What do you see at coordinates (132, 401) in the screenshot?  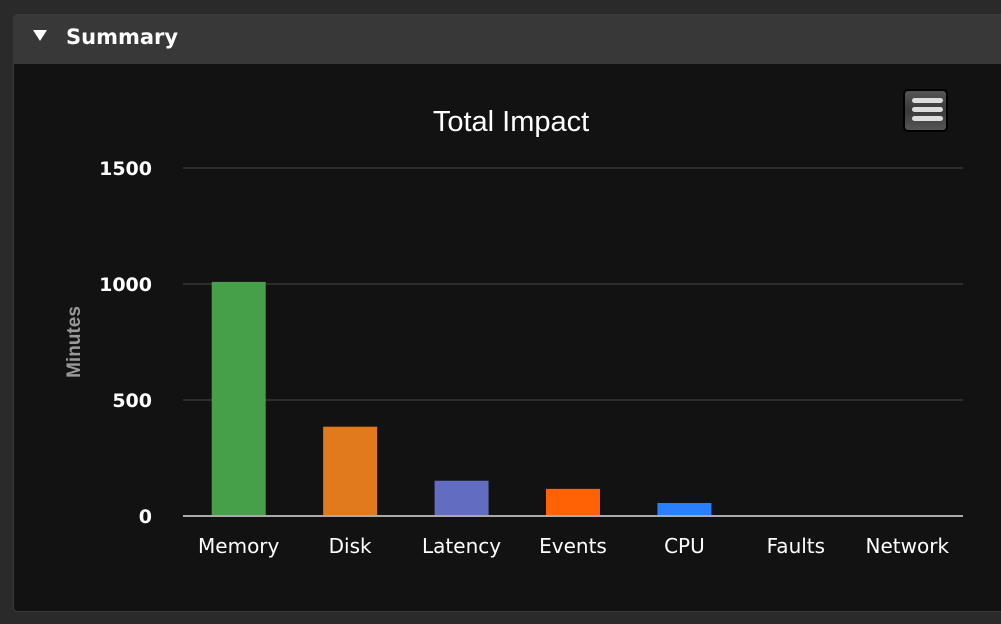 I see `y-tick-label: 500` at bounding box center [132, 401].